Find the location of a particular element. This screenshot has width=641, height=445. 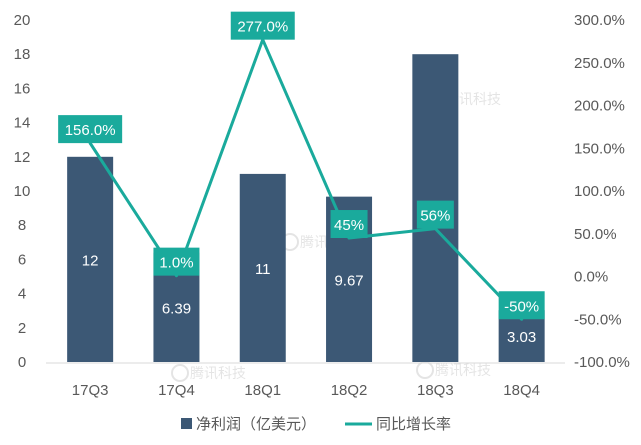

legend-item-net-profit: 净利润（亿美元） is located at coordinates (248, 424).